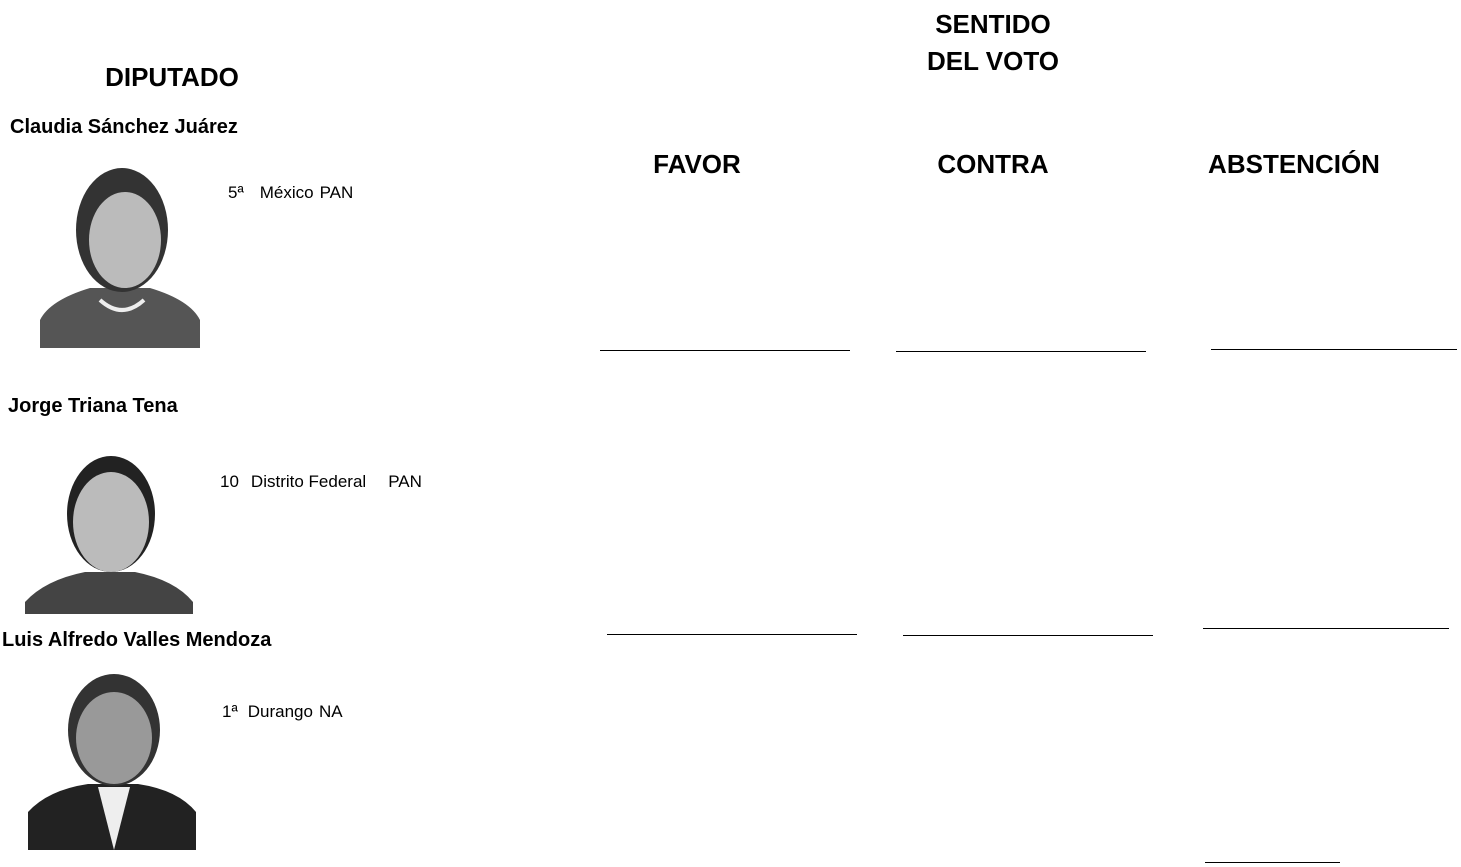 Image resolution: width=1461 pixels, height=867 pixels. What do you see at coordinates (236, 192) in the screenshot?
I see `district: 5ª` at bounding box center [236, 192].